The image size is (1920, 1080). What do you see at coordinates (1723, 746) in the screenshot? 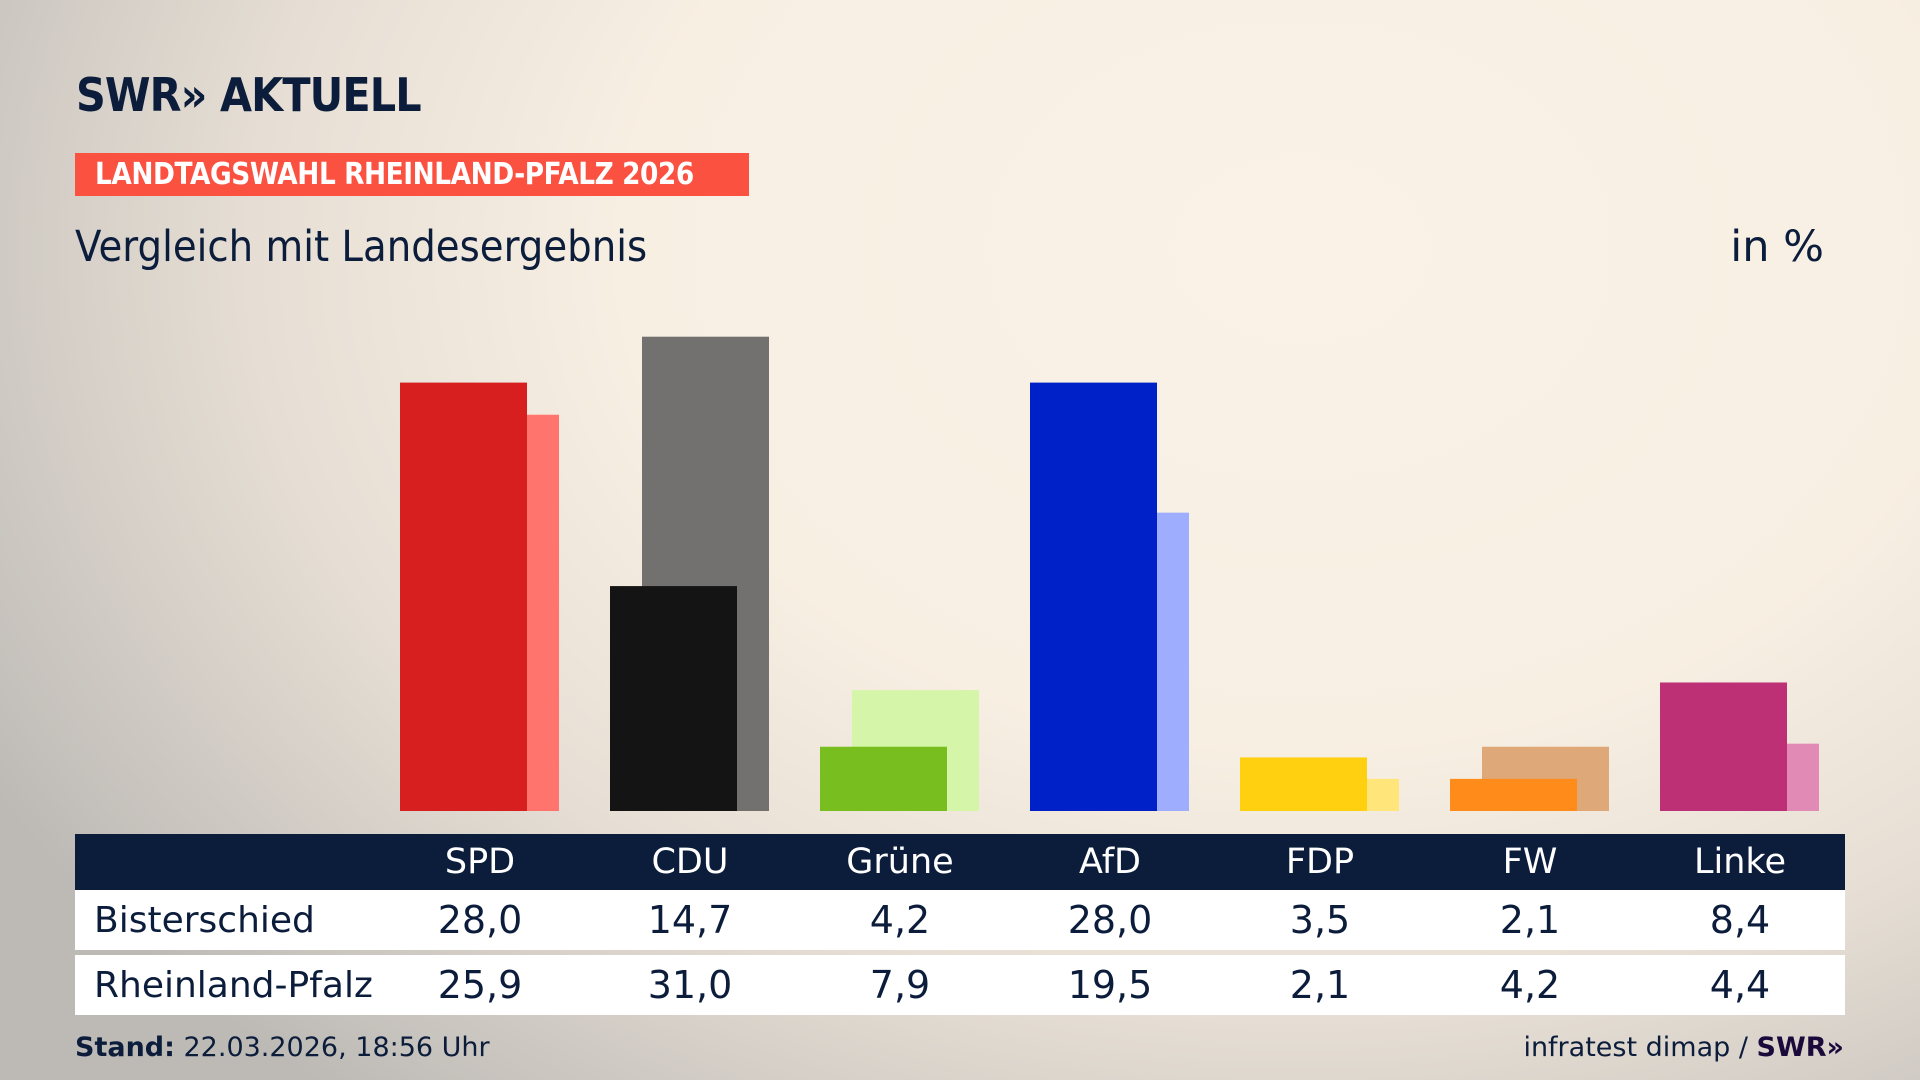
I see `bar-linke-bisterschied` at bounding box center [1723, 746].